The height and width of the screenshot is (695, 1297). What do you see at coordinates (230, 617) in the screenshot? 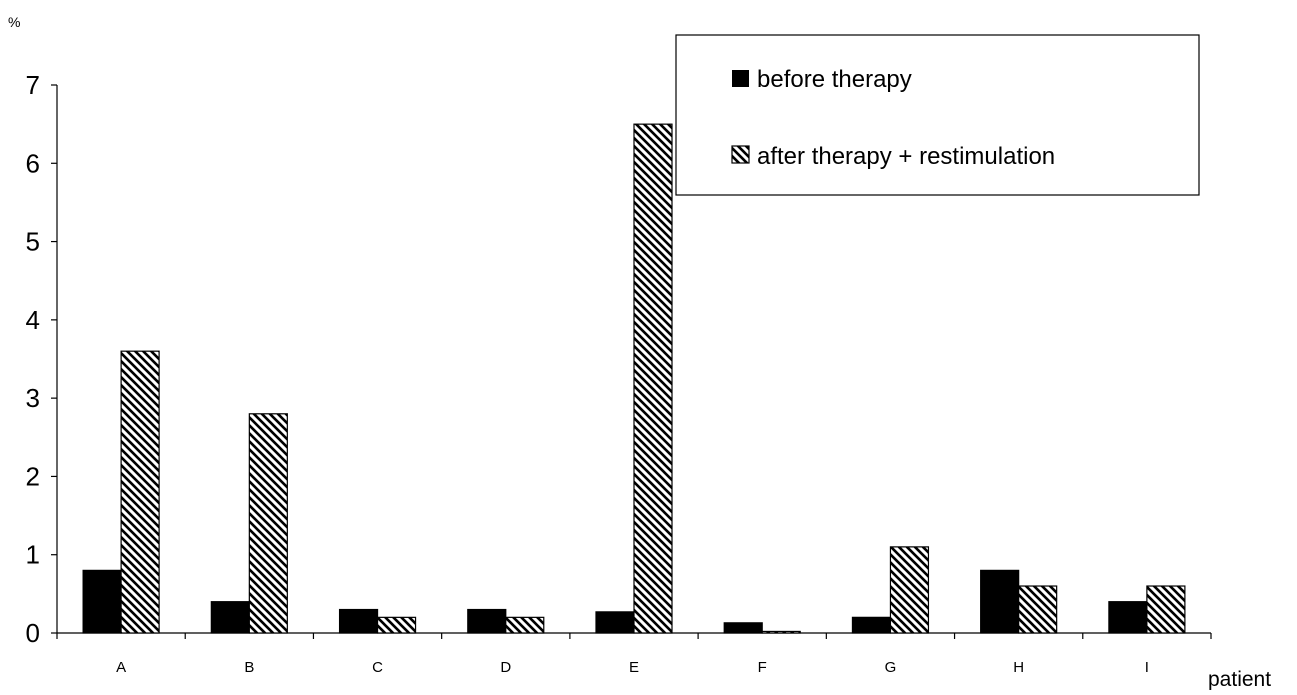
I see `bar-before-therapy-B` at bounding box center [230, 617].